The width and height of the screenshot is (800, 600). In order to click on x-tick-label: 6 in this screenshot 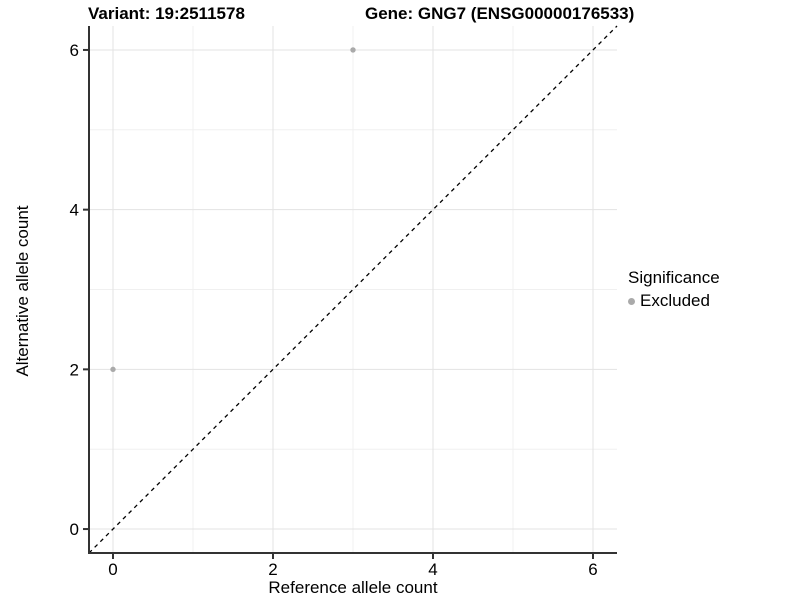, I will do `click(592, 569)`.